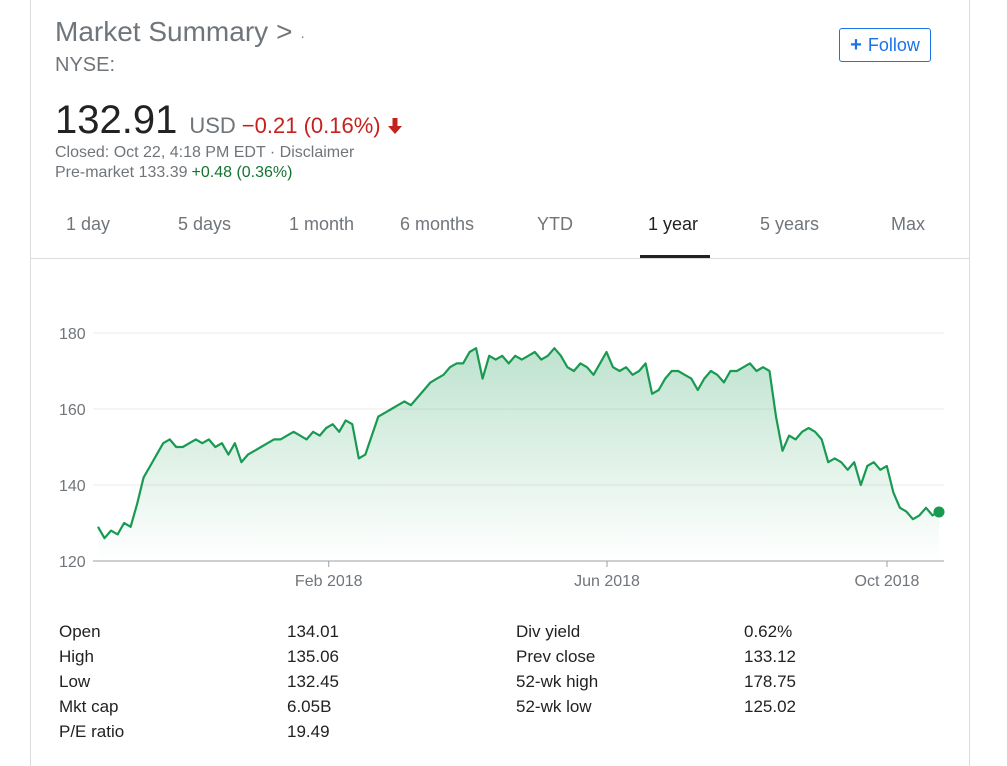 This screenshot has width=1007, height=766. I want to click on stat-value: 125.02, so click(770, 706).